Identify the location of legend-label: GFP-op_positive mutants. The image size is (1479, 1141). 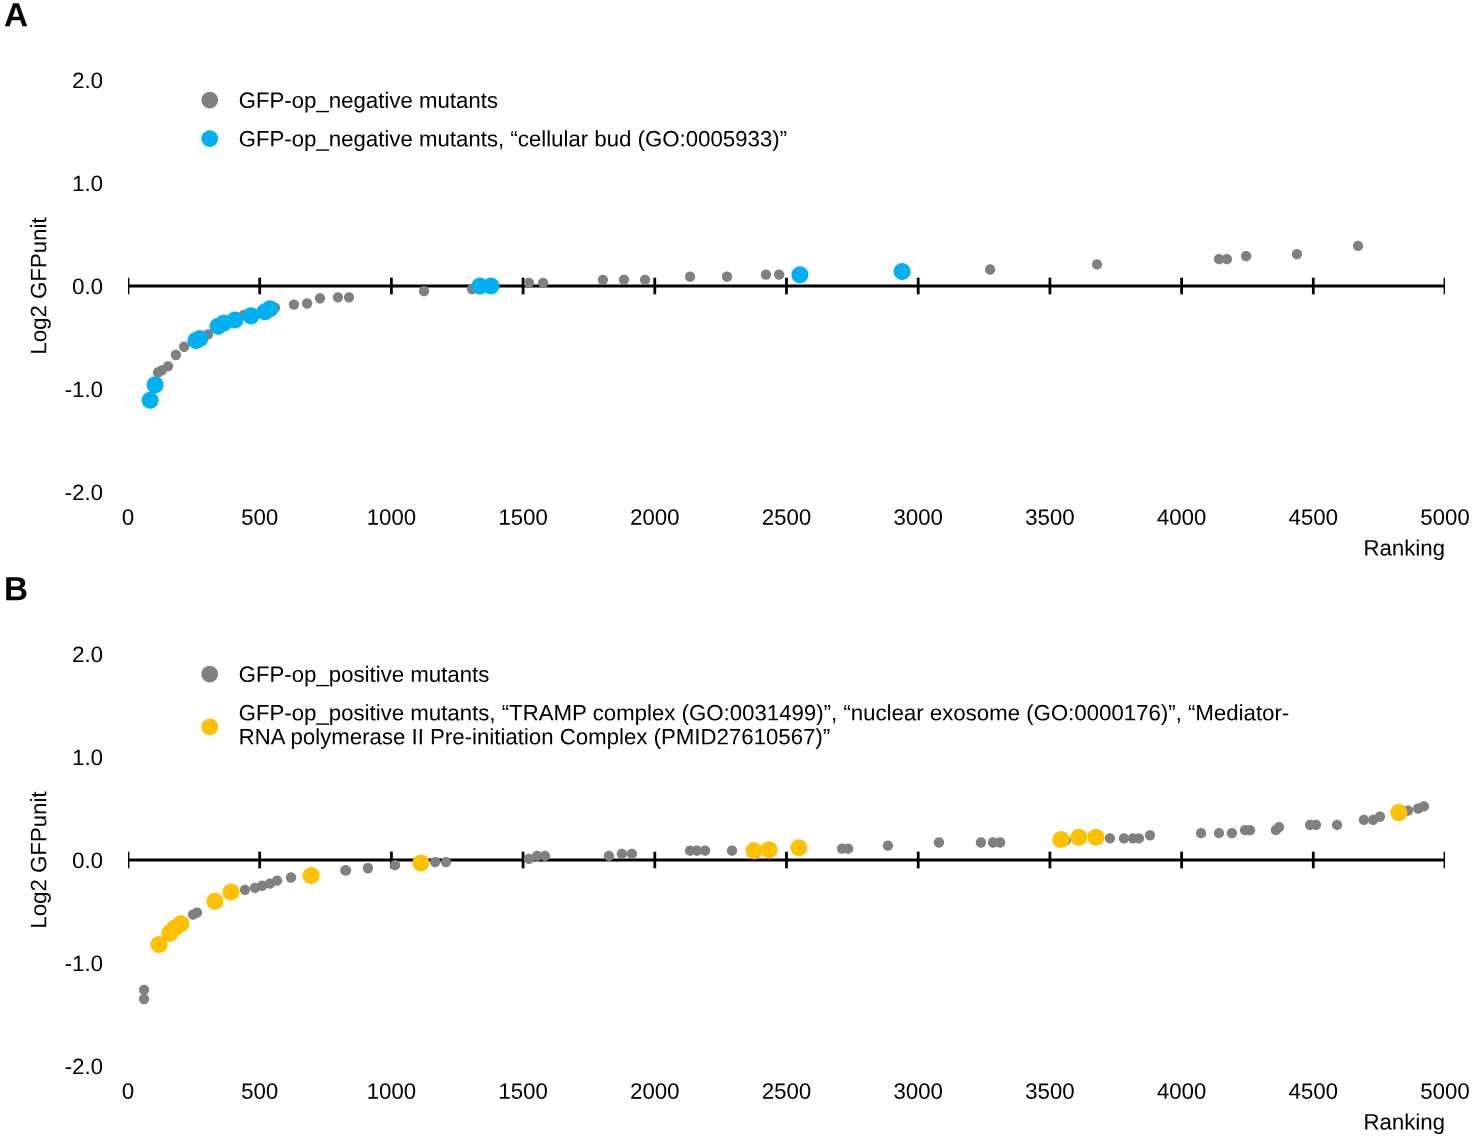
(364, 676).